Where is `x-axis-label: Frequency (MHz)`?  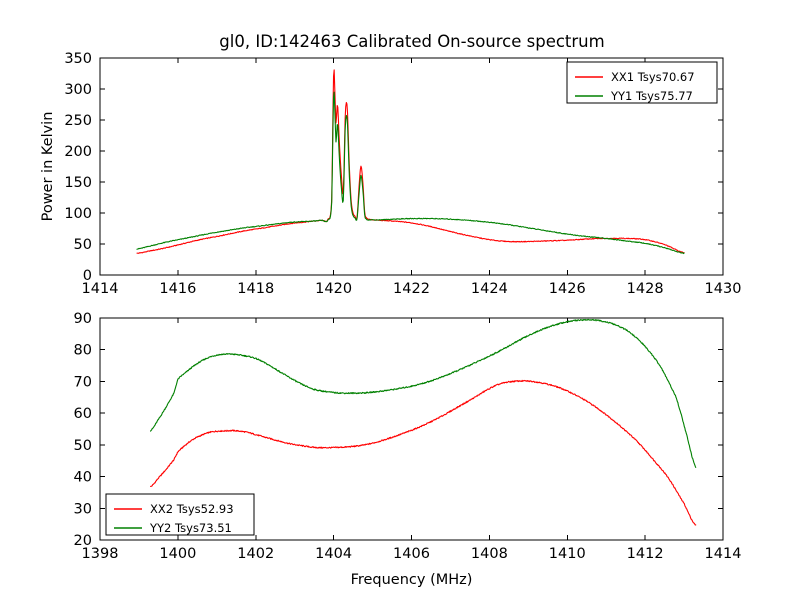 x-axis-label: Frequency (MHz) is located at coordinates (412, 580).